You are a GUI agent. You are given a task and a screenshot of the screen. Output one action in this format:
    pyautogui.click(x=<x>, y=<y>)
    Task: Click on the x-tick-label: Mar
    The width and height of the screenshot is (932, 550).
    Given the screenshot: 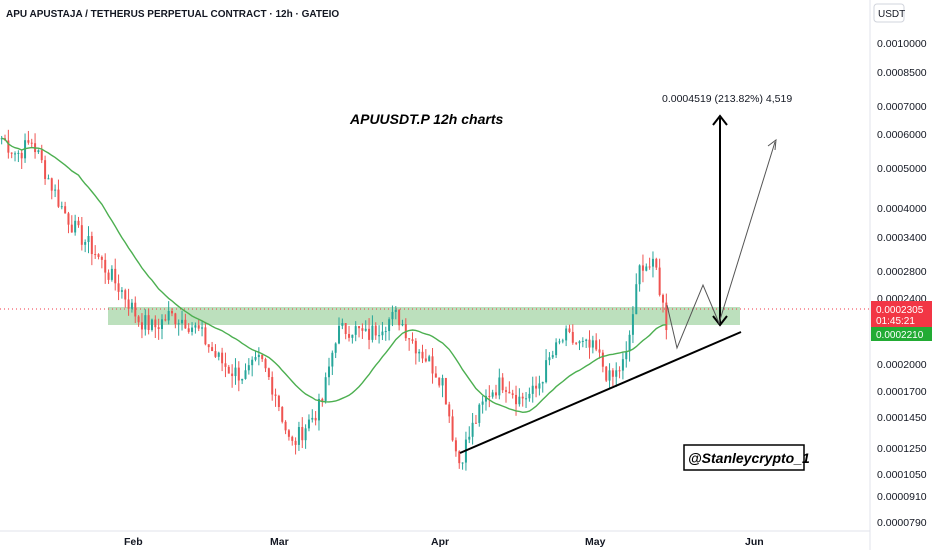 What is the action you would take?
    pyautogui.click(x=279, y=542)
    